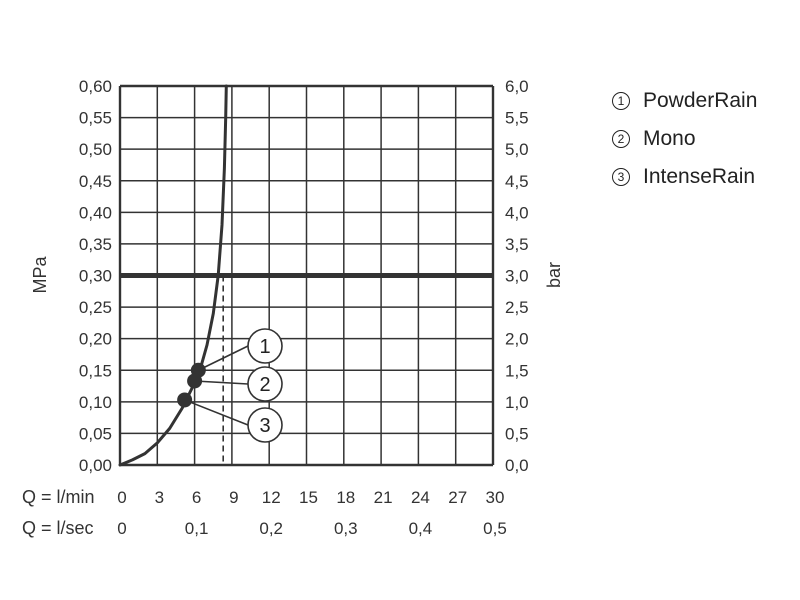 The image size is (800, 600). I want to click on x2-tick: 0,5, so click(495, 528).